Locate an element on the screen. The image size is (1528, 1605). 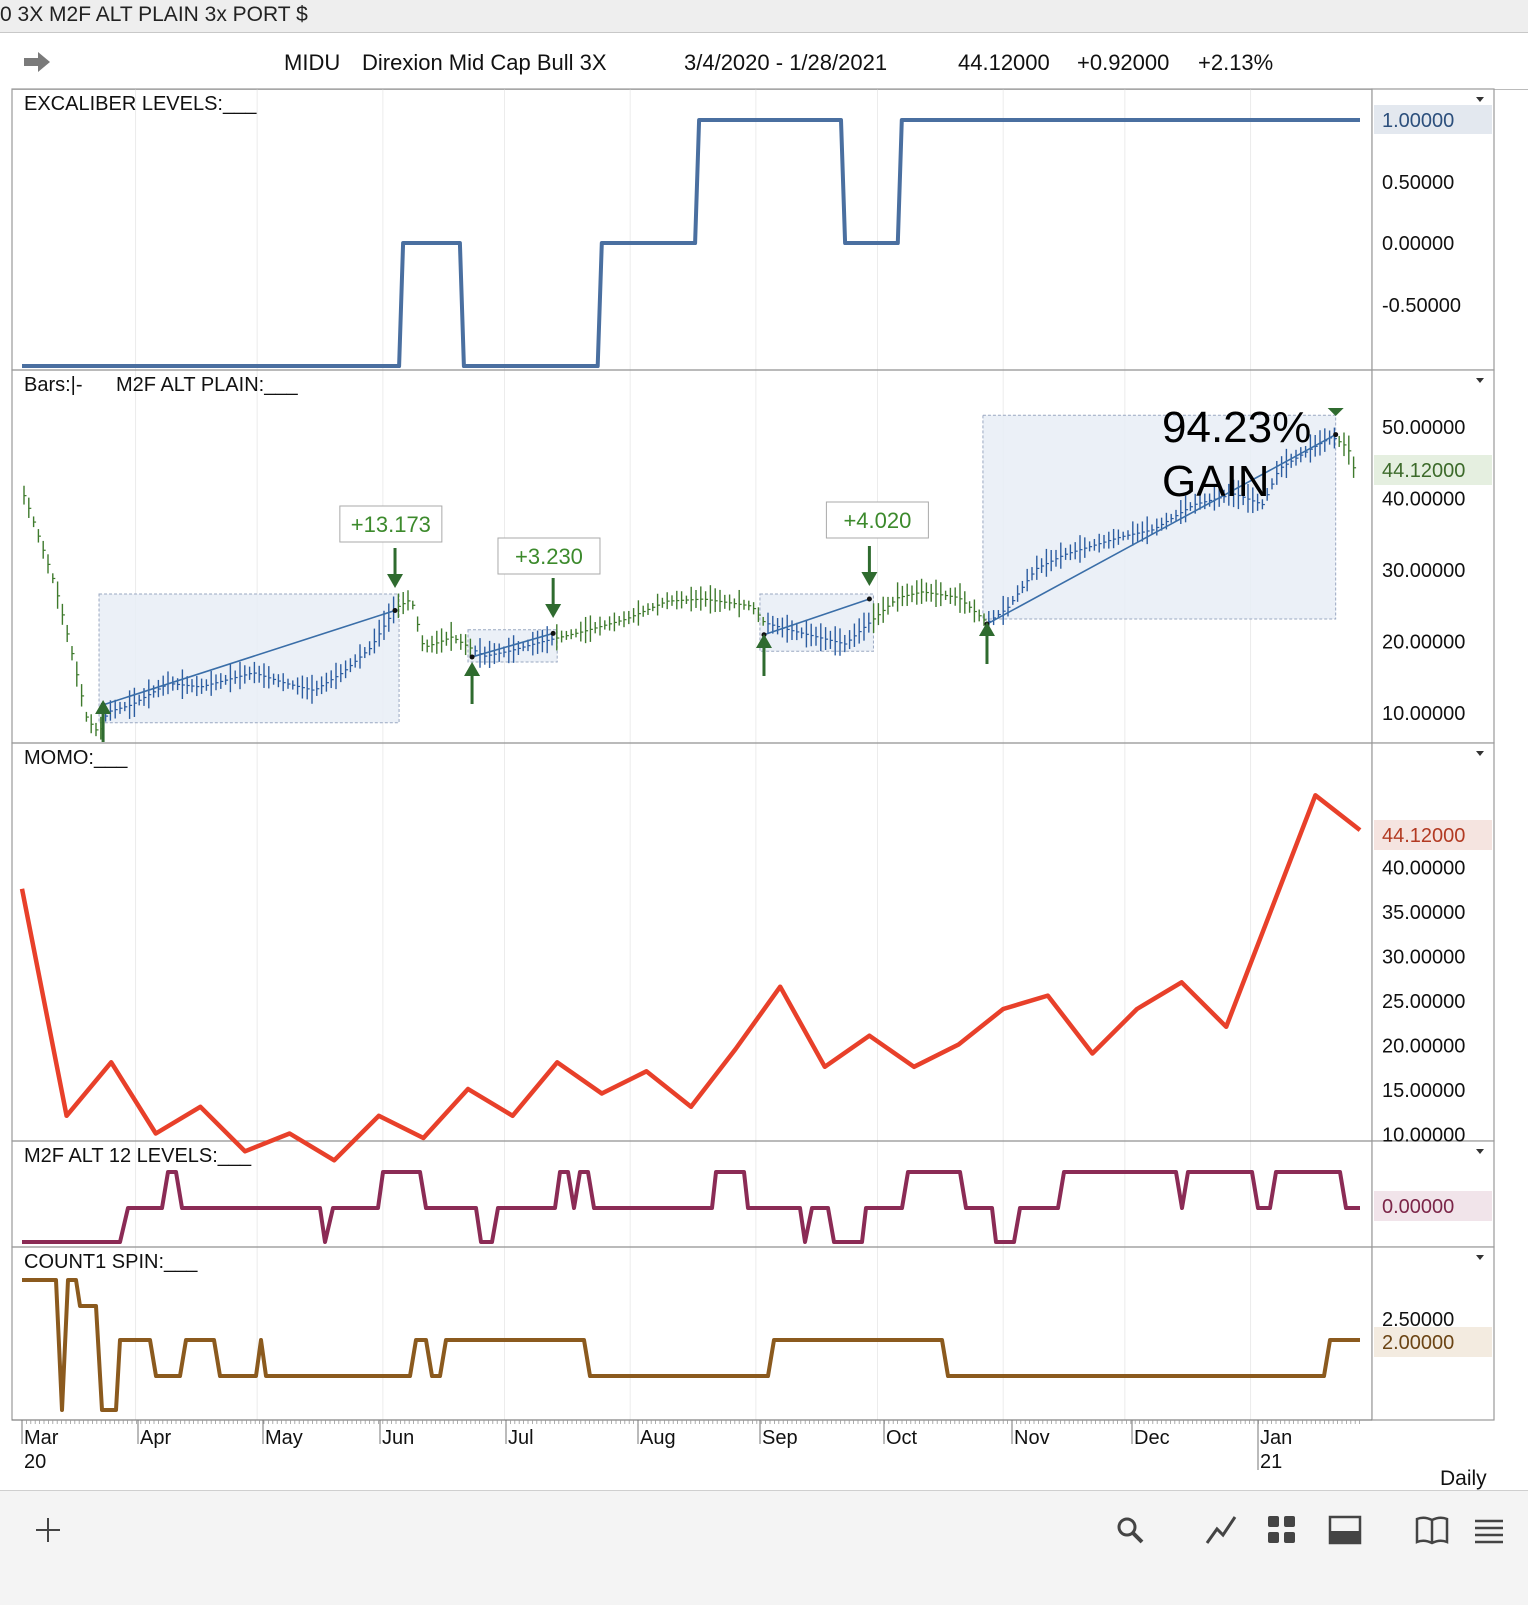
grid-icon is located at coordinates (1282, 1530).